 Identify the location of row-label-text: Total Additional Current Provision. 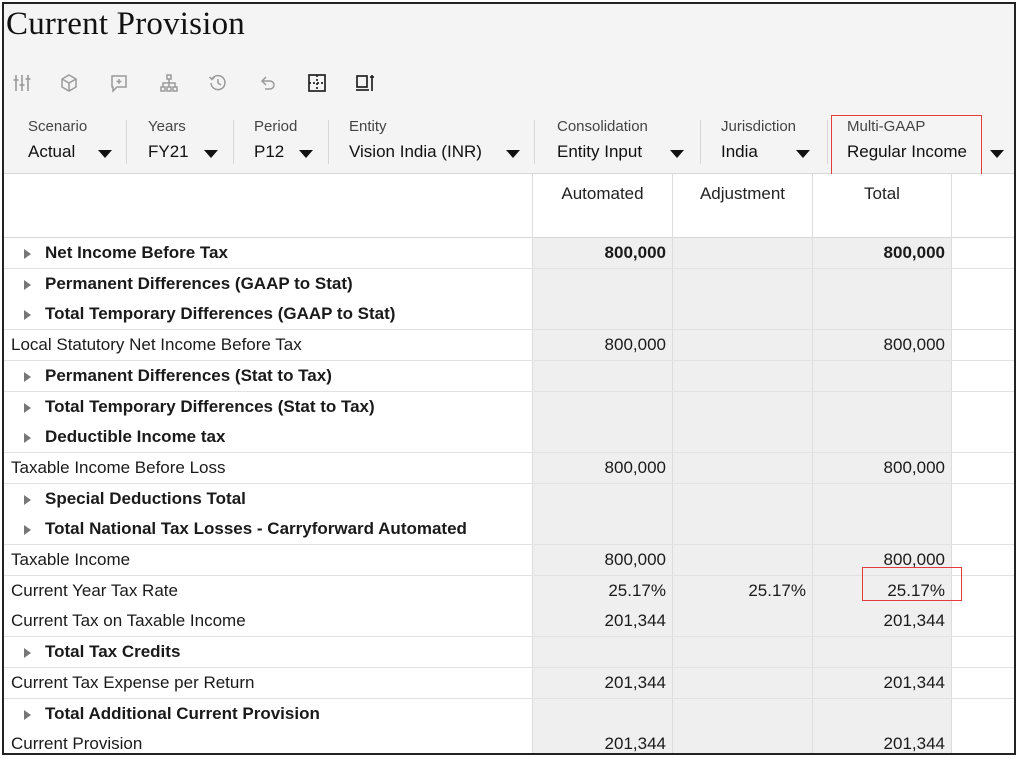
(182, 713).